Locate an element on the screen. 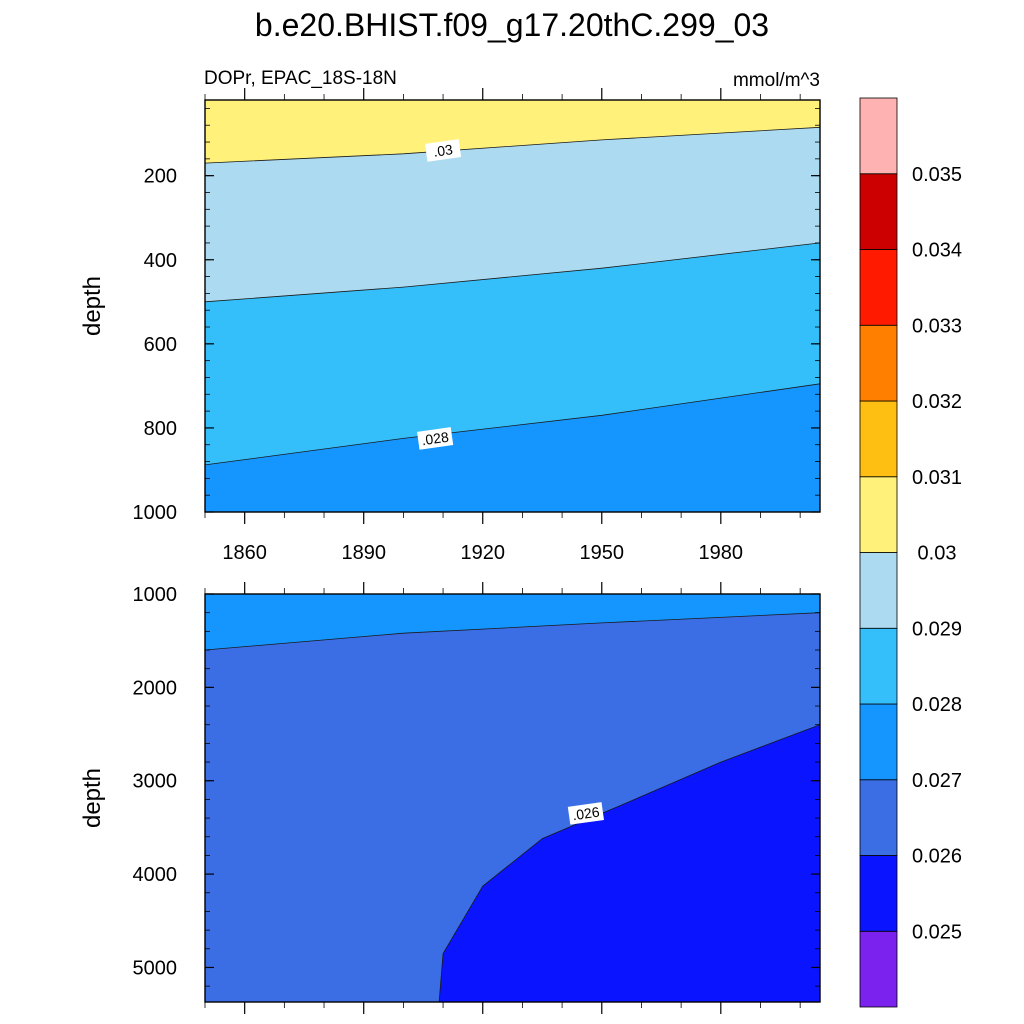 The height and width of the screenshot is (1024, 1024). y-tick-label: 400 is located at coordinates (160, 261).